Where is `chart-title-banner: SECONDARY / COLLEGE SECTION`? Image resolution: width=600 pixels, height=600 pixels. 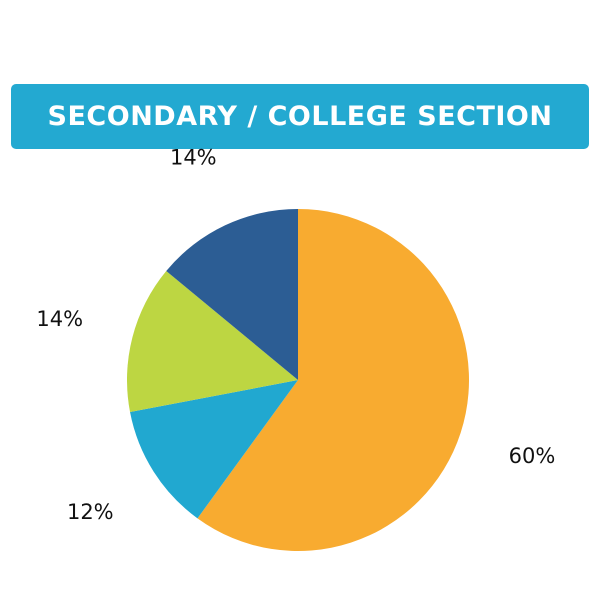 chart-title-banner: SECONDARY / COLLEGE SECTION is located at coordinates (300, 116).